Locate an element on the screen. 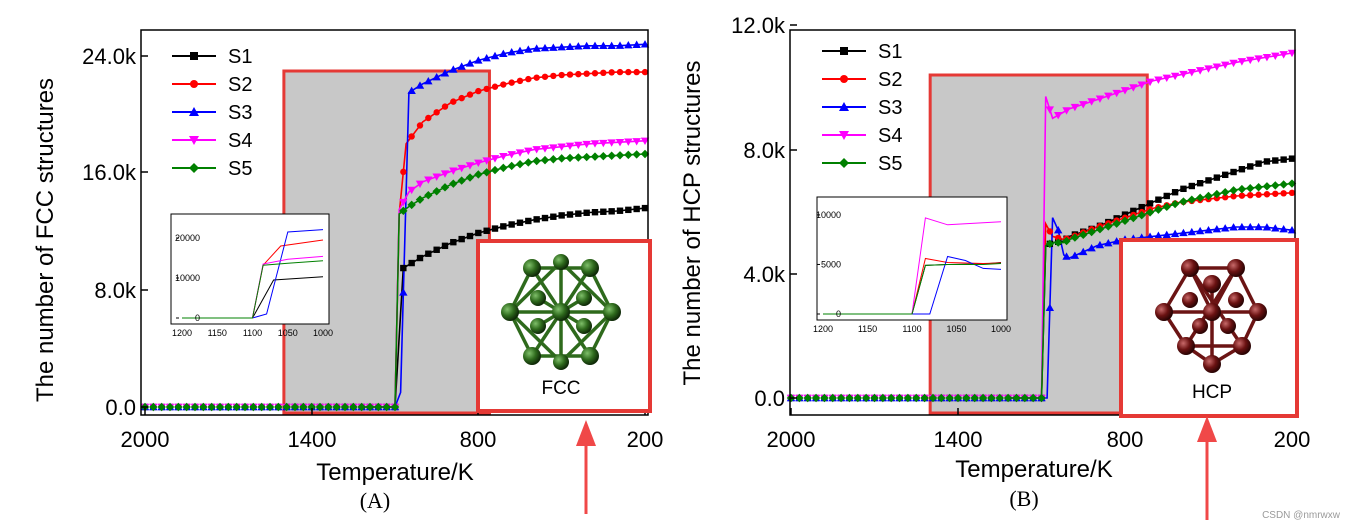  y-tick-label: 4.0k is located at coordinates (764, 274).